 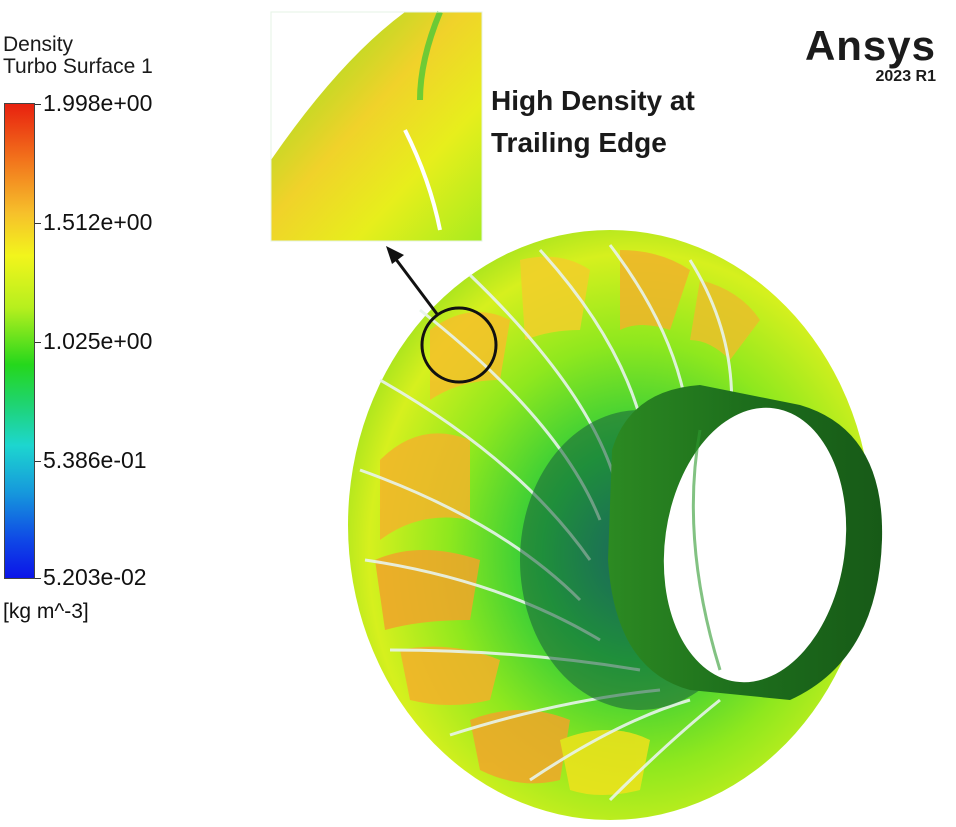 What do you see at coordinates (95, 577) in the screenshot?
I see `tick-label-min: 5.203e-02` at bounding box center [95, 577].